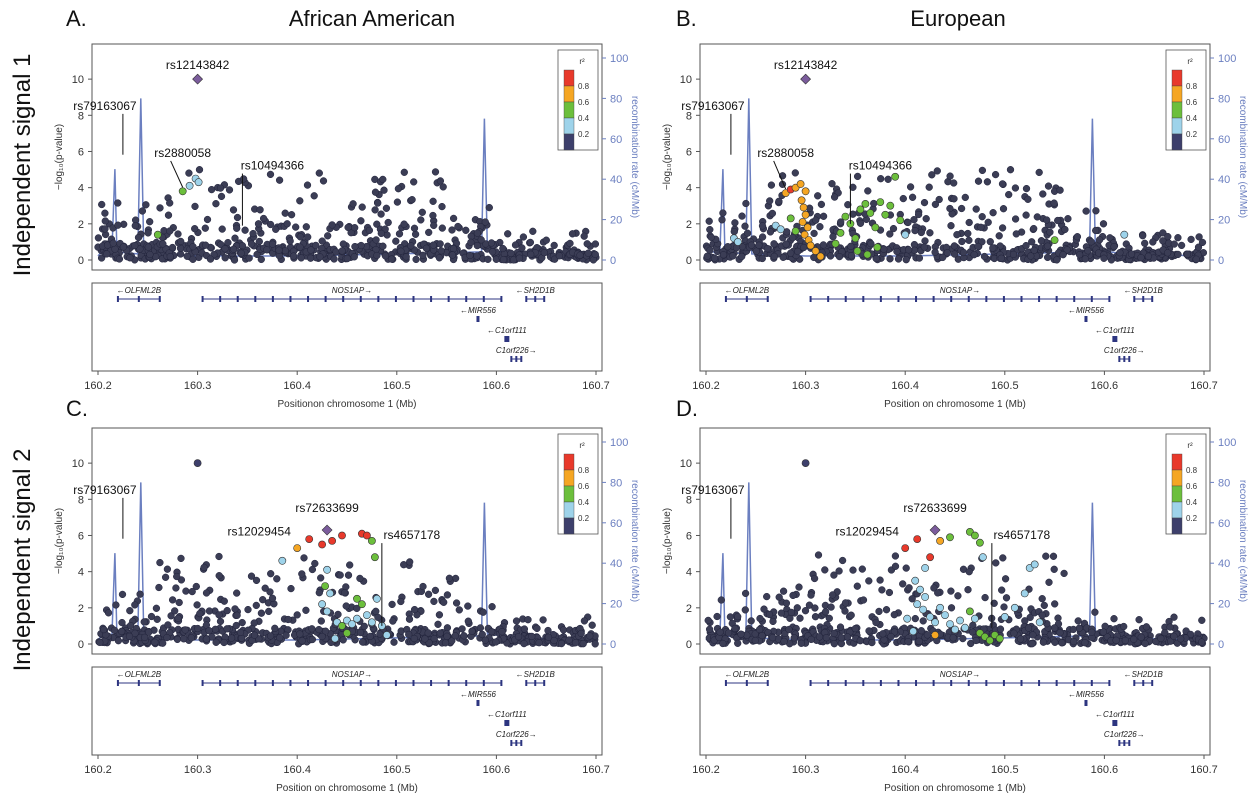  Describe the element at coordinates (584, 470) in the screenshot. I see `legend-label: 0.8` at that location.